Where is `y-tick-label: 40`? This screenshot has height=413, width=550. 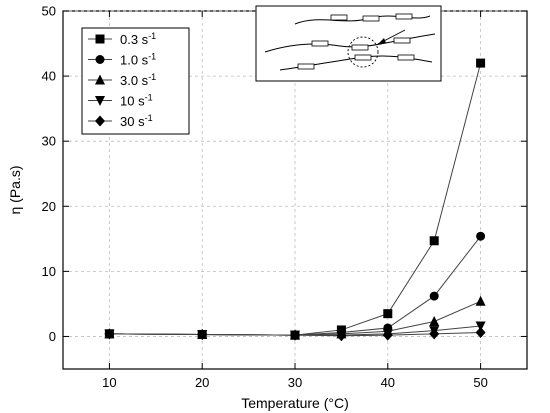
y-tick-label: 40 is located at coordinates (49, 76).